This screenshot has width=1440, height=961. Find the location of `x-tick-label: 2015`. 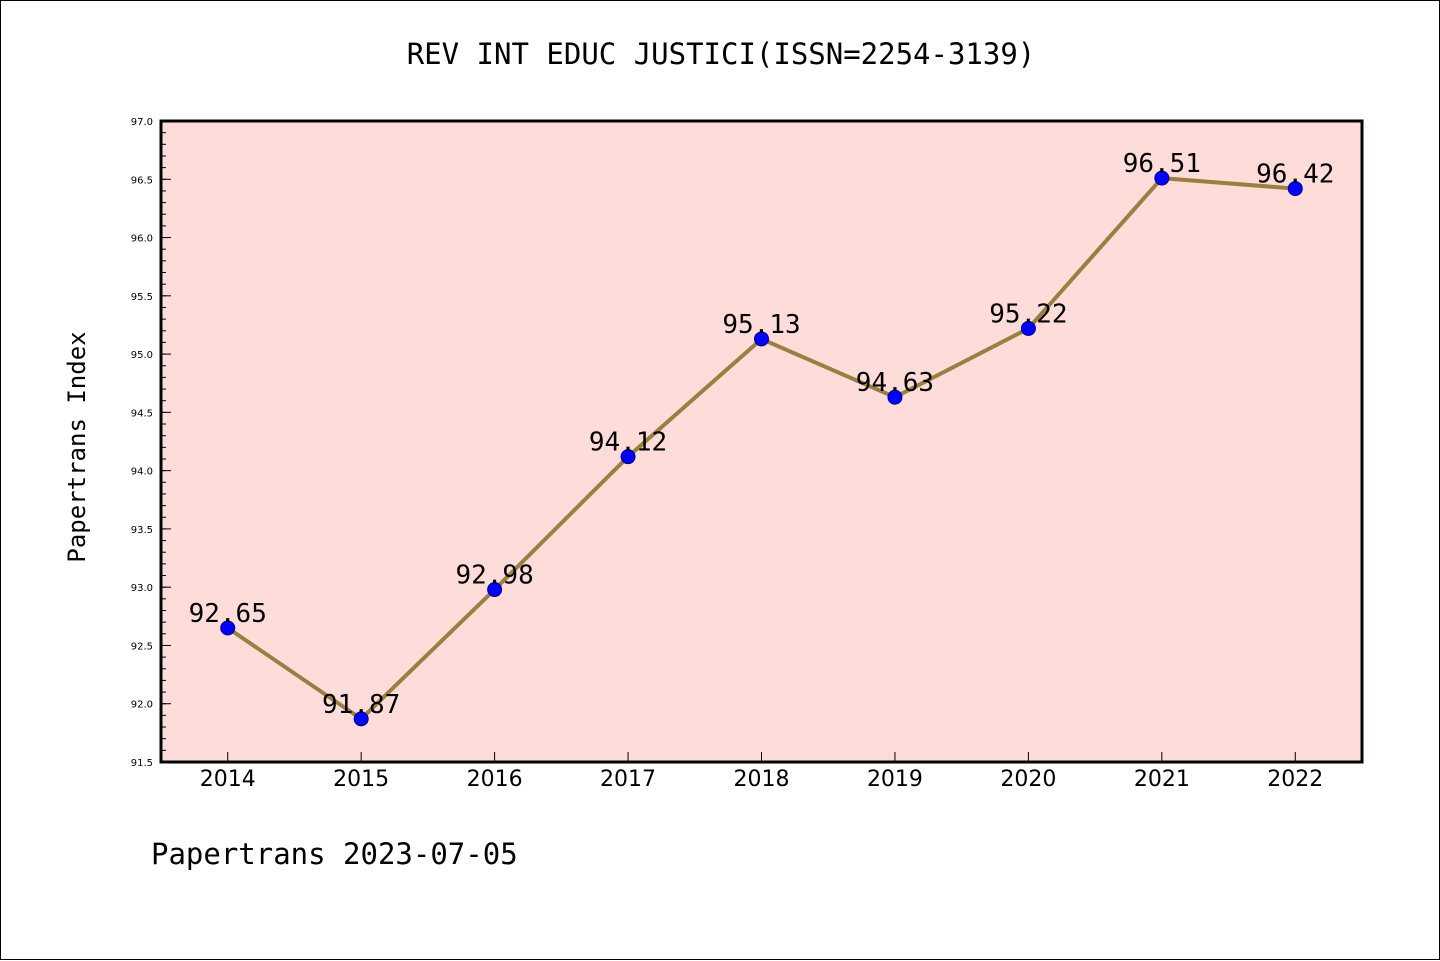

x-tick-label: 2015 is located at coordinates (361, 779).